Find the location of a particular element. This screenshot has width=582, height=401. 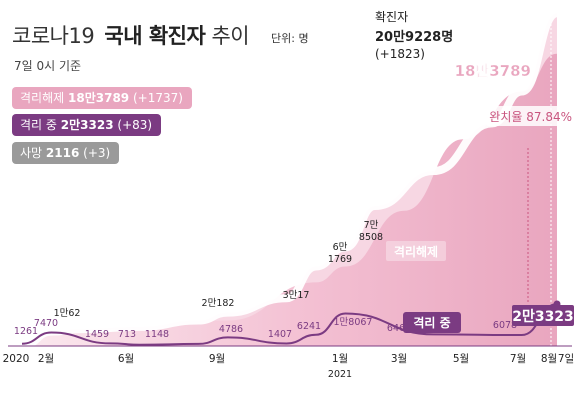

rate-label-bg is located at coordinates (530, 116).